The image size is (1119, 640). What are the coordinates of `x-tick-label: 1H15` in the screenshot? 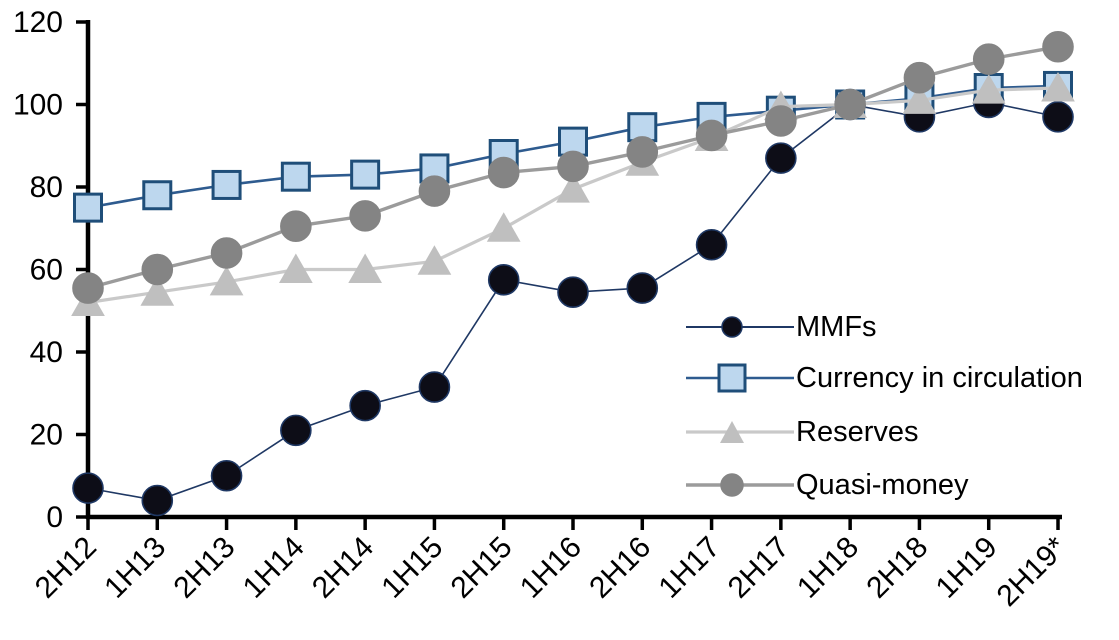 It's located at (412, 568).